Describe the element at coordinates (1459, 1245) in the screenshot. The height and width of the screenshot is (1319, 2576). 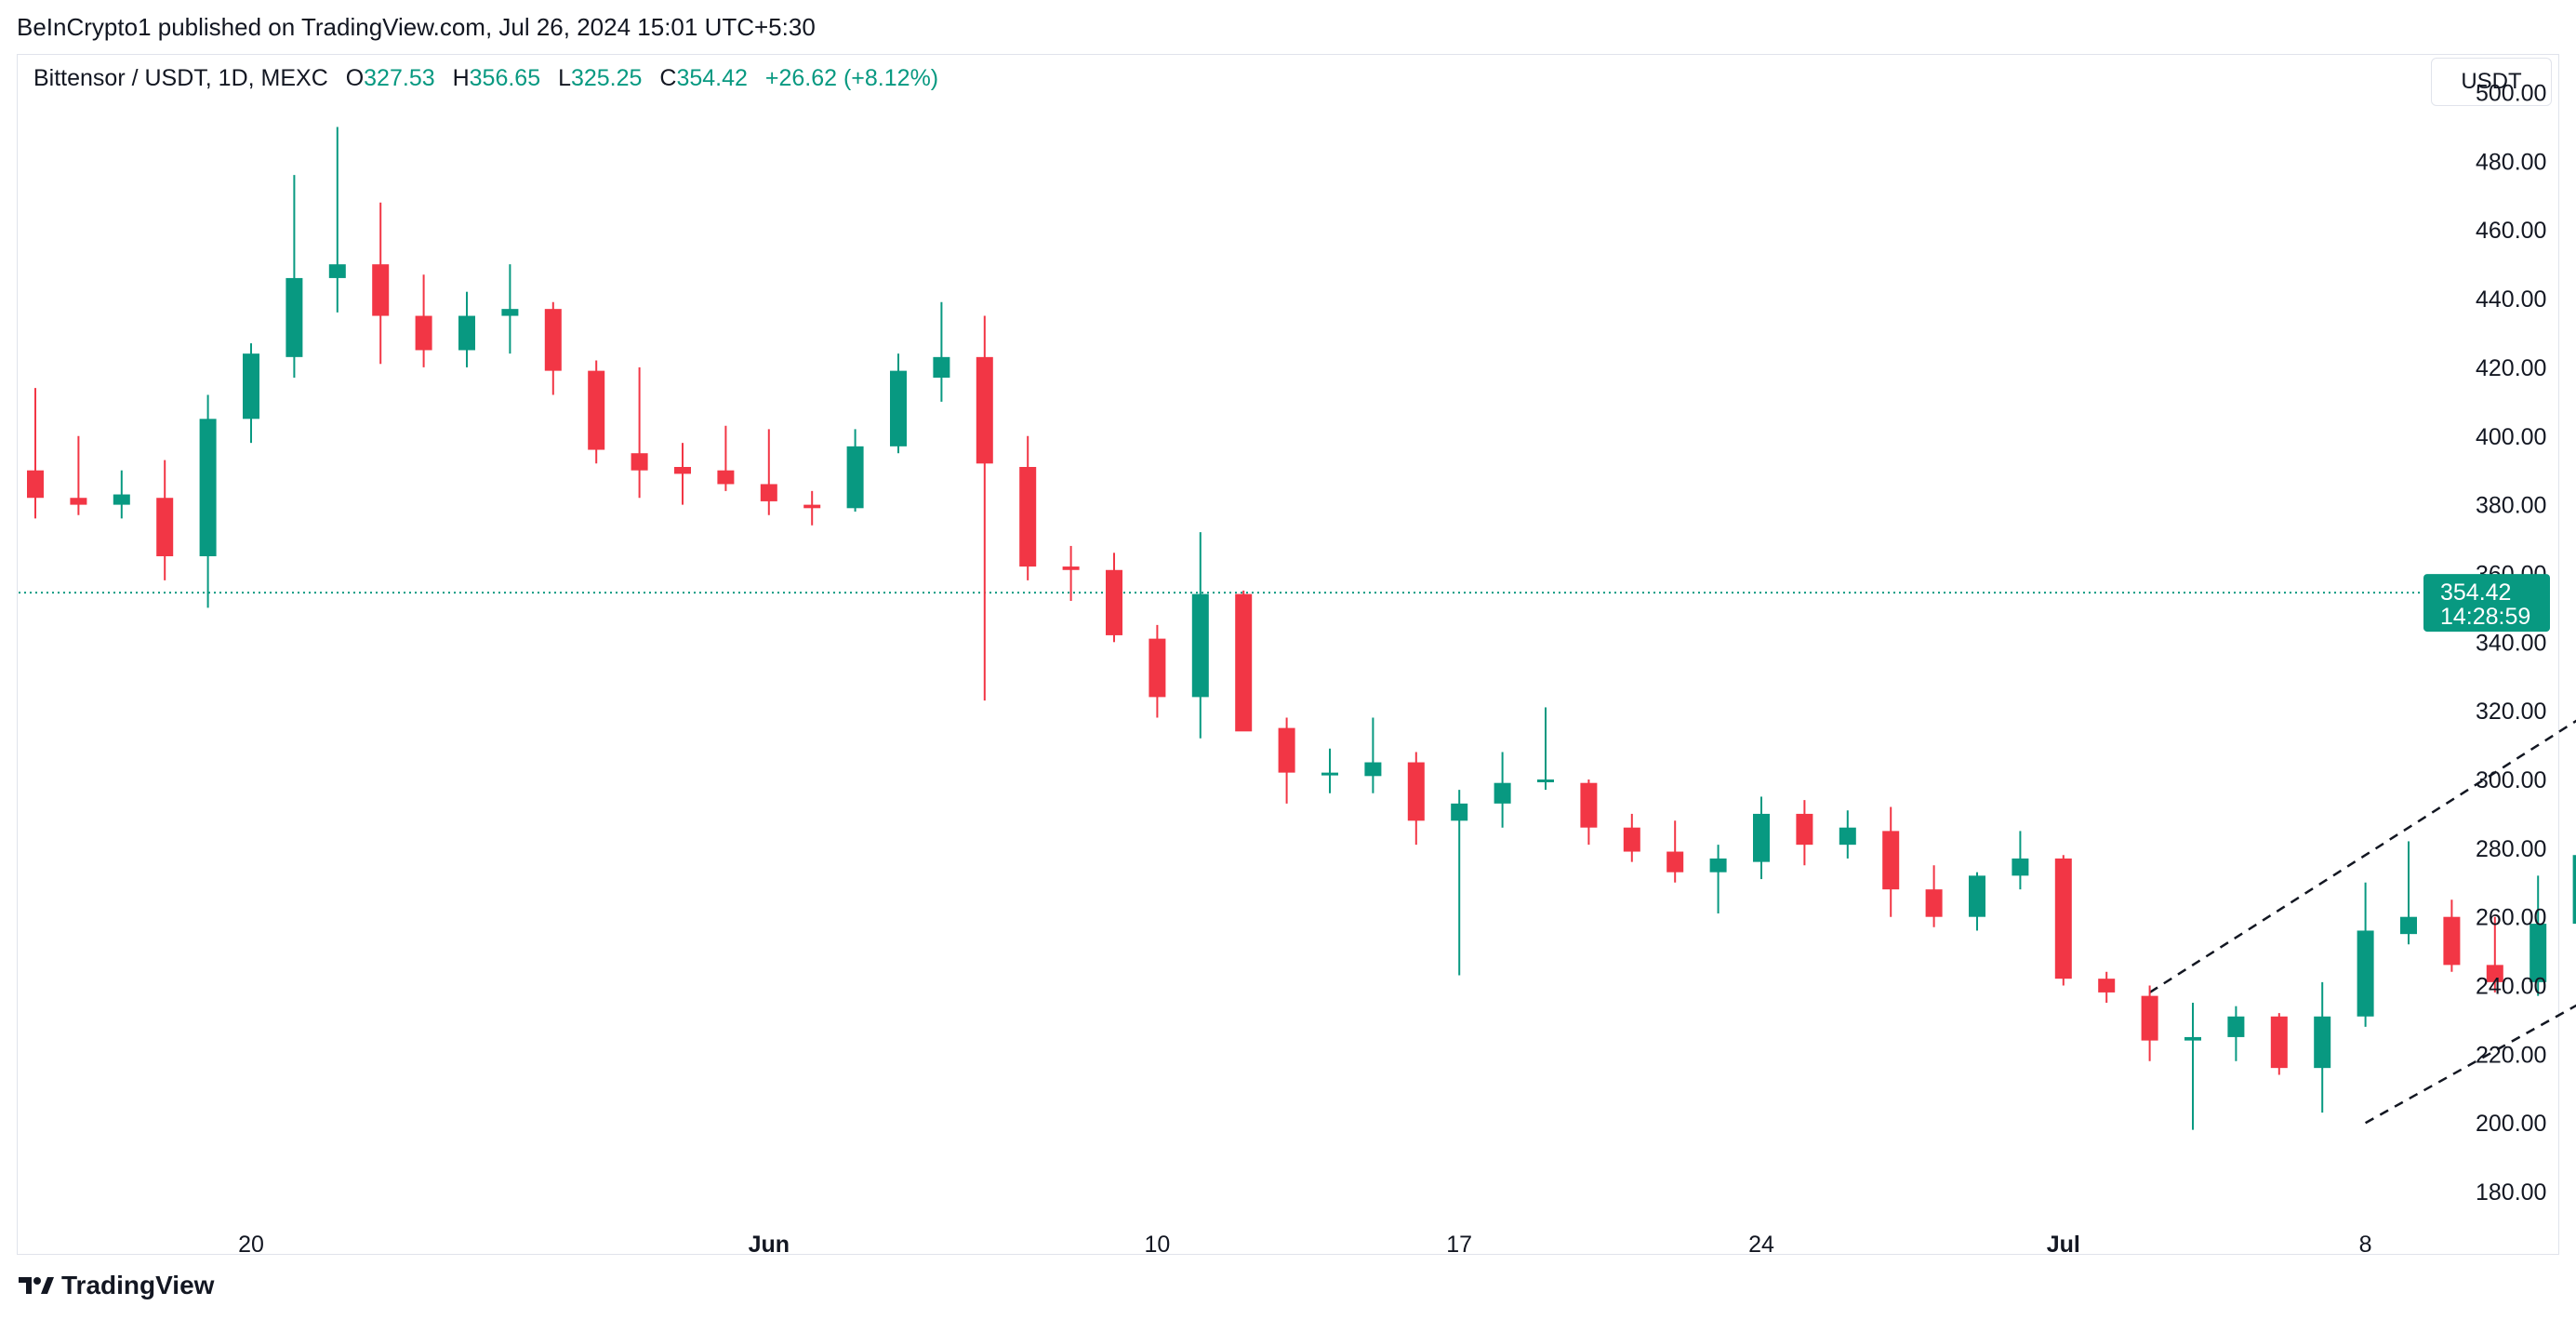
I see `x-tick-label: 17` at that location.